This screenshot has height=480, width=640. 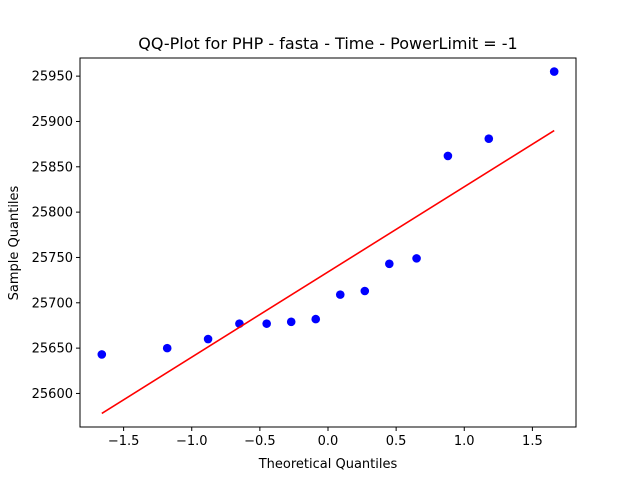 What do you see at coordinates (532, 441) in the screenshot?
I see `x-tick-label: 1.5` at bounding box center [532, 441].